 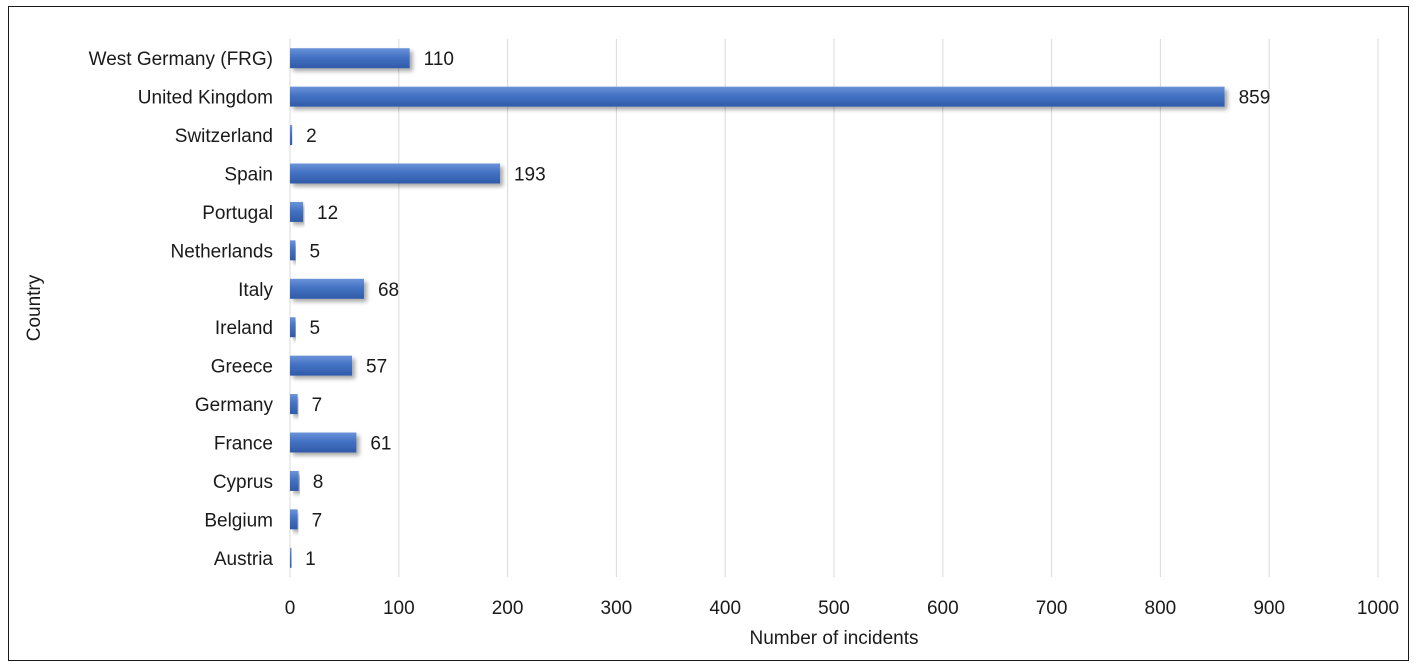 What do you see at coordinates (244, 328) in the screenshot?
I see `category-label: Ireland` at bounding box center [244, 328].